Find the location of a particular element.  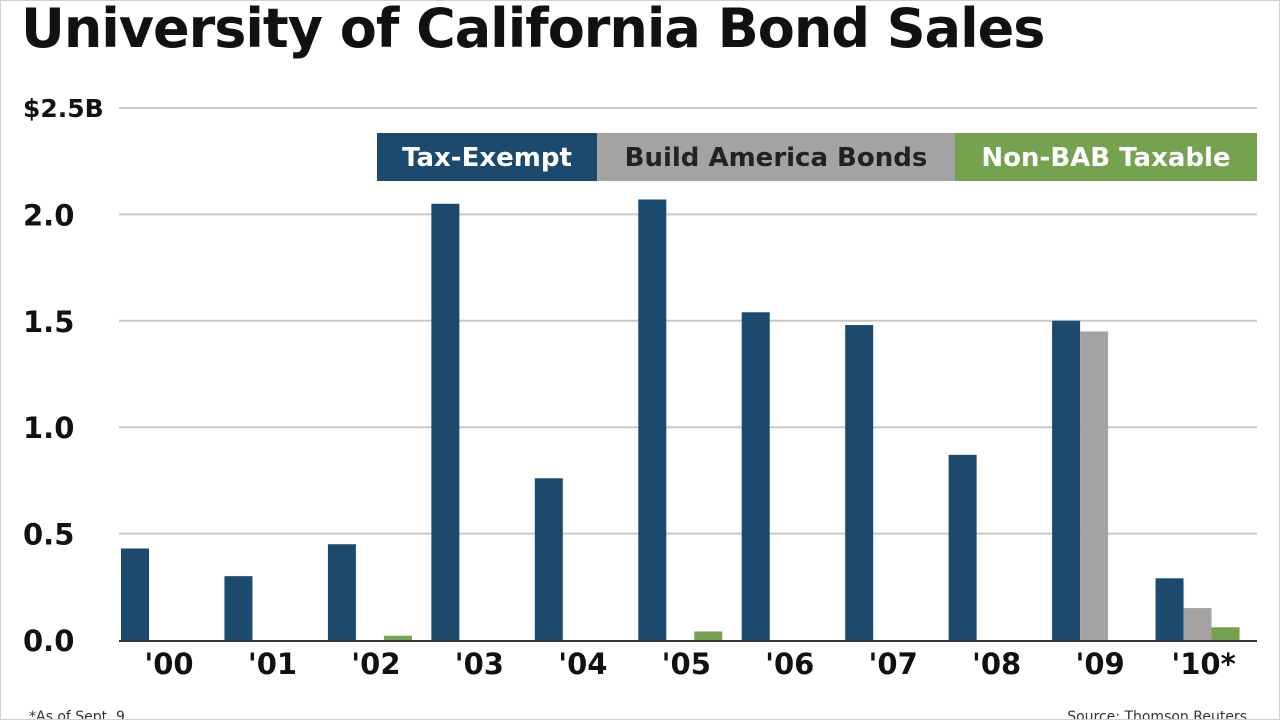

y-tick-label: 2.0 is located at coordinates (48, 215).